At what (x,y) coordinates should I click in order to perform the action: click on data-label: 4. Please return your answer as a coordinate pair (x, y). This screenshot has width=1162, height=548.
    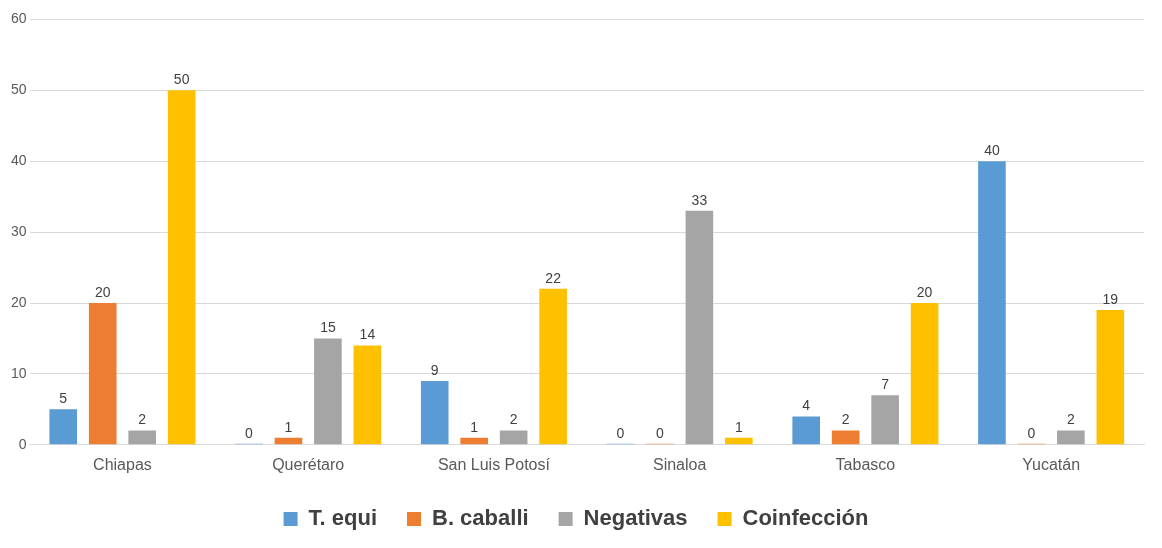
    Looking at the image, I should click on (806, 405).